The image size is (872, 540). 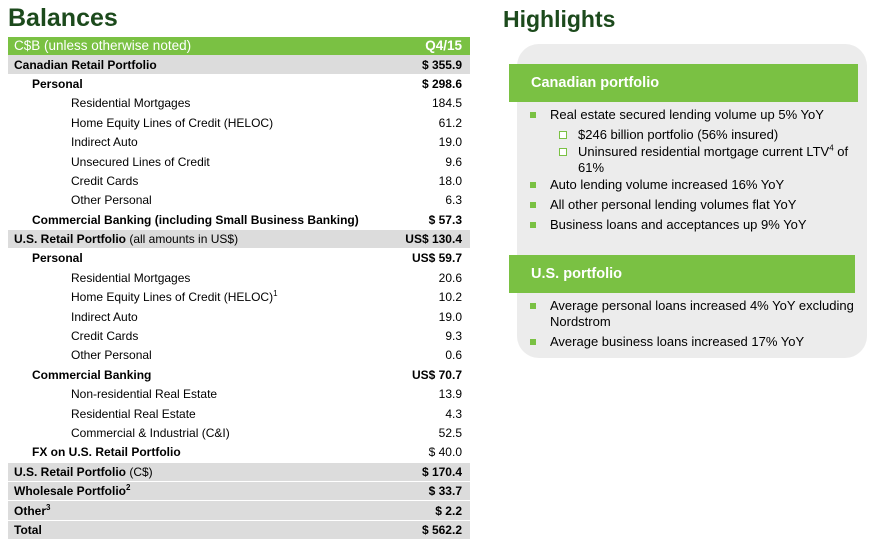 What do you see at coordinates (239, 472) in the screenshot?
I see `table-row: U.S. Retail Portfolio (C$) $ 170.4` at bounding box center [239, 472].